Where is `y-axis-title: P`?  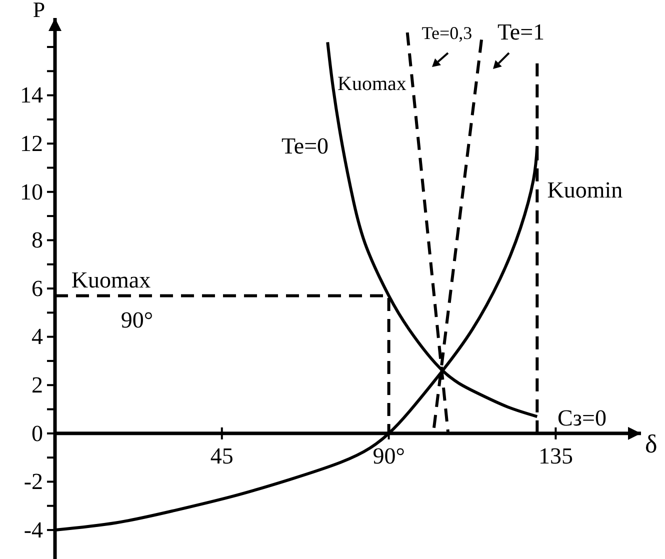 y-axis-title: P is located at coordinates (39, 11).